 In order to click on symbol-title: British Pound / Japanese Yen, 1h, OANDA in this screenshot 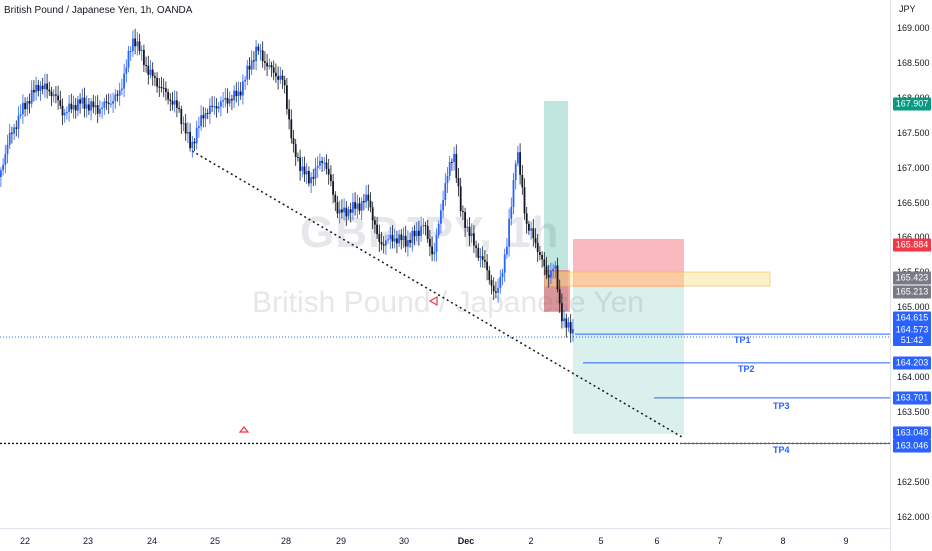, I will do `click(98, 10)`.